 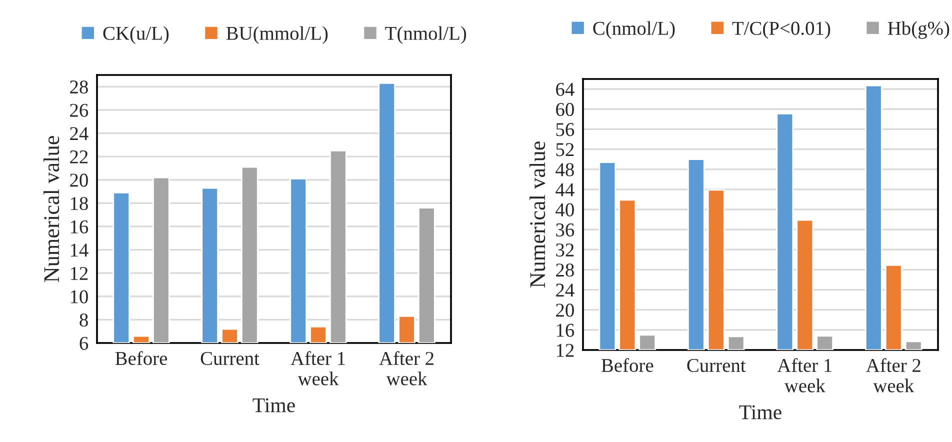 What do you see at coordinates (79, 250) in the screenshot?
I see `y-tick-label: 14` at bounding box center [79, 250].